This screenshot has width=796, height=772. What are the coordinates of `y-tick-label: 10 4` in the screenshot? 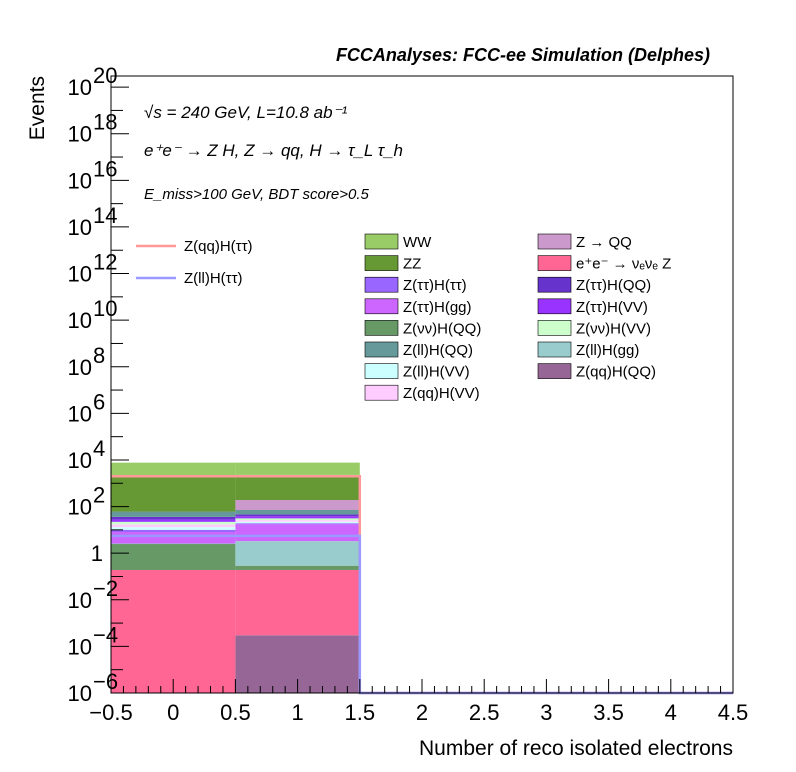 It's located at (87, 454).